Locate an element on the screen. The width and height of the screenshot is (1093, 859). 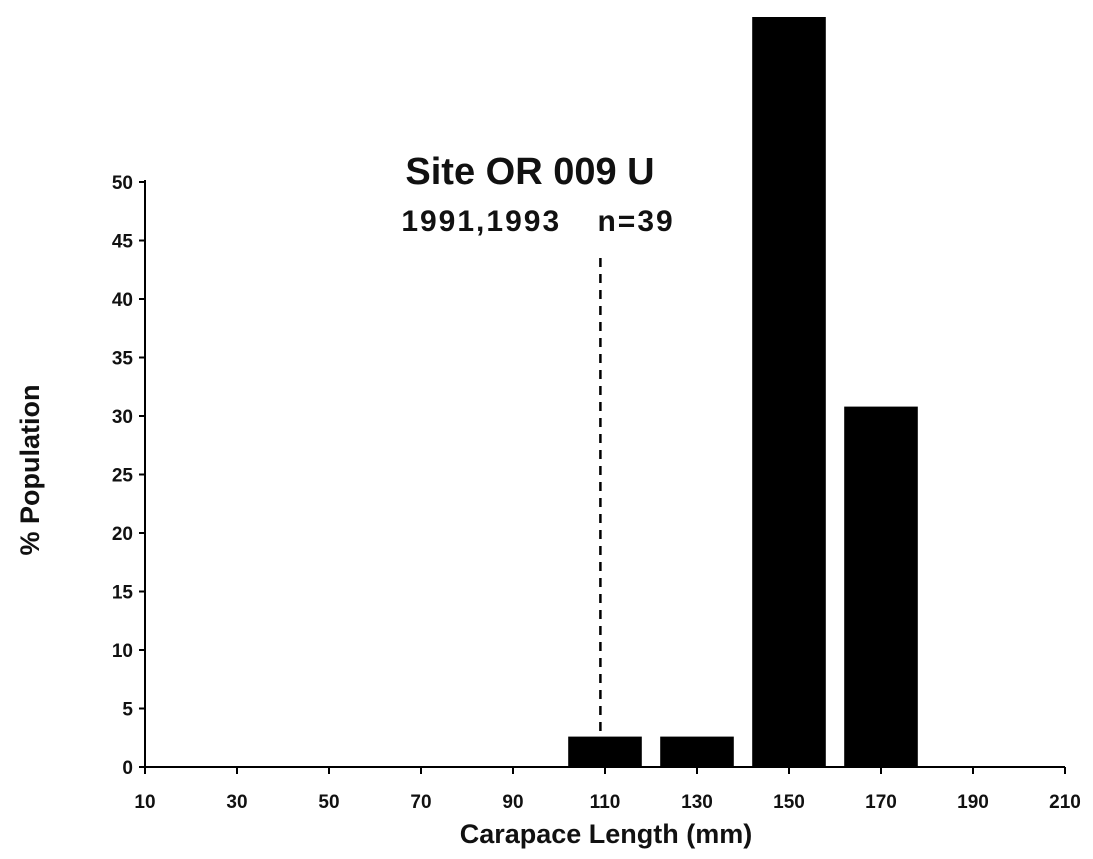
chart-subtitle: 1991,1993 n=39 is located at coordinates (537, 221).